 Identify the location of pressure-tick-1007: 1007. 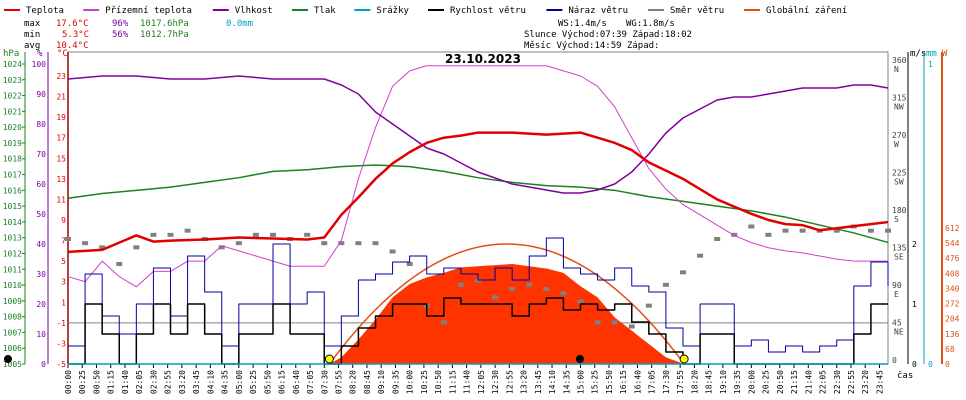
(12, 332).